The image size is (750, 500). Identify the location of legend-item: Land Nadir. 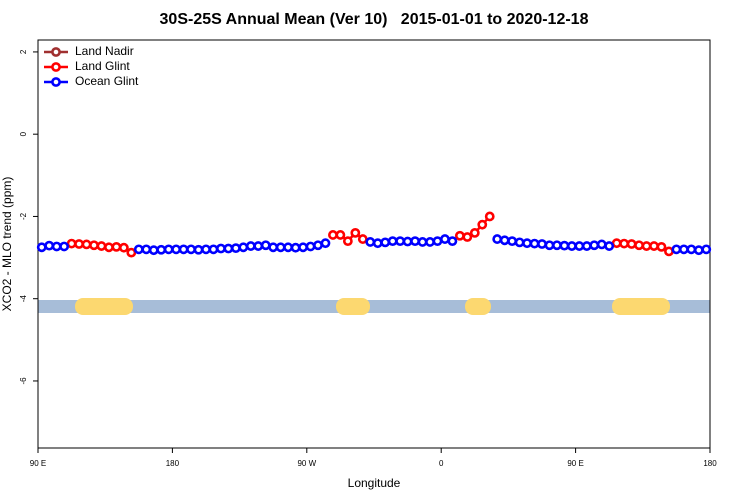
(89, 51).